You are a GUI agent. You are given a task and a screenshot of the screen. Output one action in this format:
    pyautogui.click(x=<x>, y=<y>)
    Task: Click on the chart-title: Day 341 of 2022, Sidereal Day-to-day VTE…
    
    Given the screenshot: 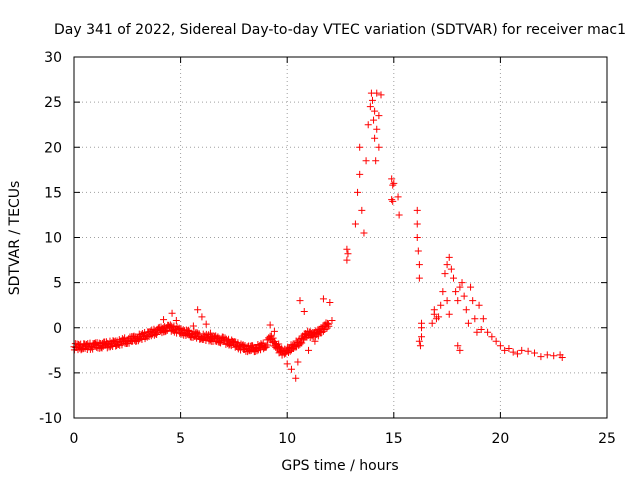 What is the action you would take?
    pyautogui.click(x=340, y=30)
    